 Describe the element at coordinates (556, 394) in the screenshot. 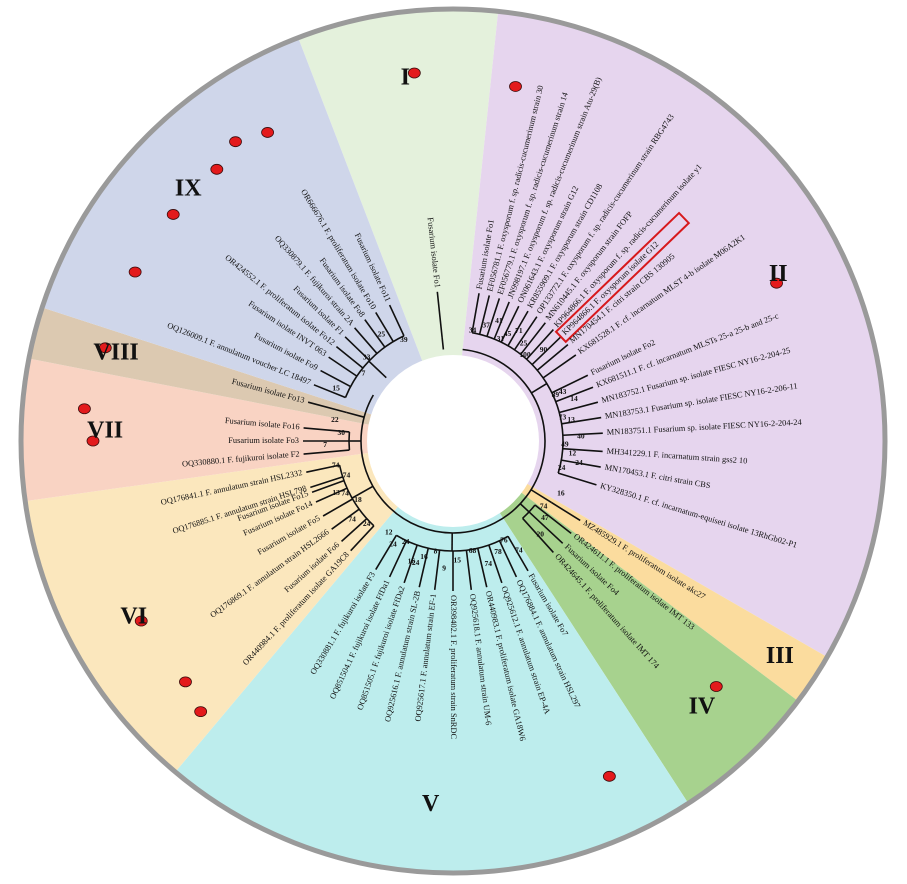

I see `bootstrap-value: 89` at that location.